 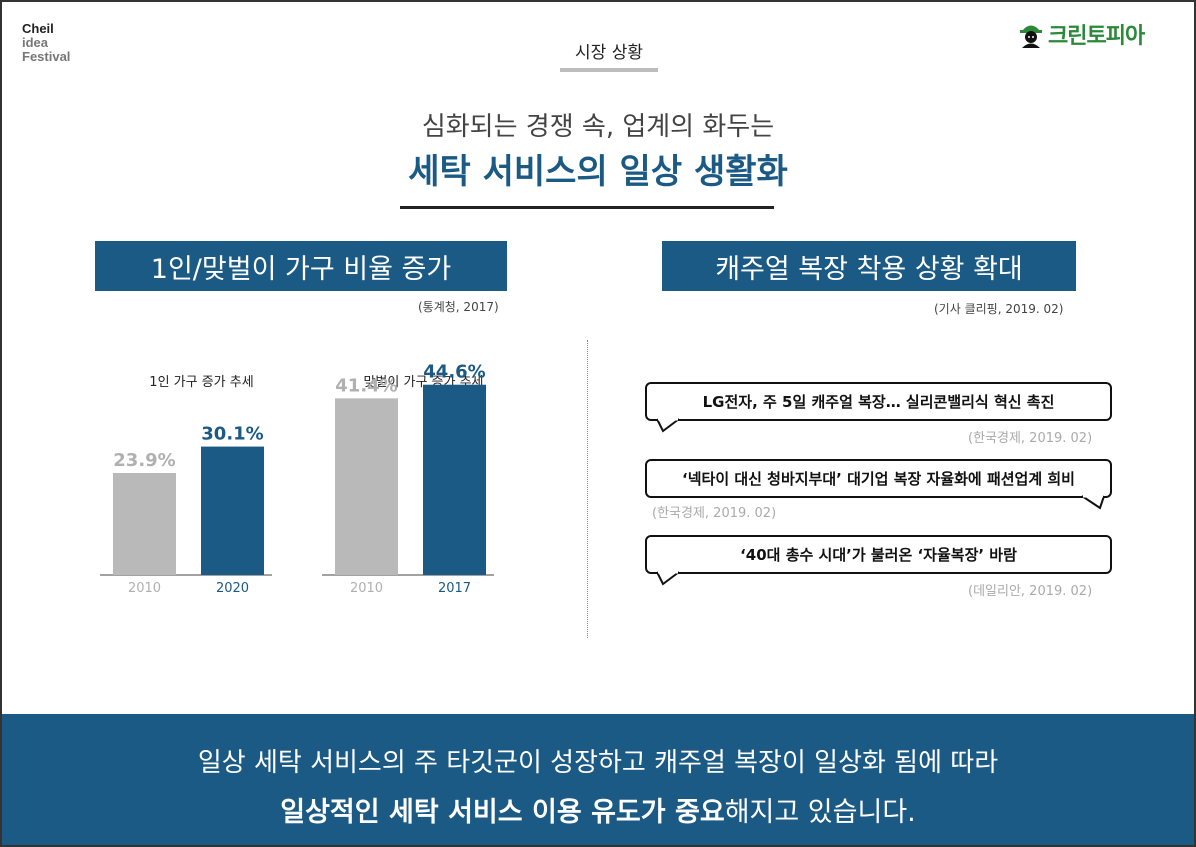 What do you see at coordinates (714, 513) in the screenshot?
I see `article-citation-2: (한국경제, 2019. 02)` at bounding box center [714, 513].